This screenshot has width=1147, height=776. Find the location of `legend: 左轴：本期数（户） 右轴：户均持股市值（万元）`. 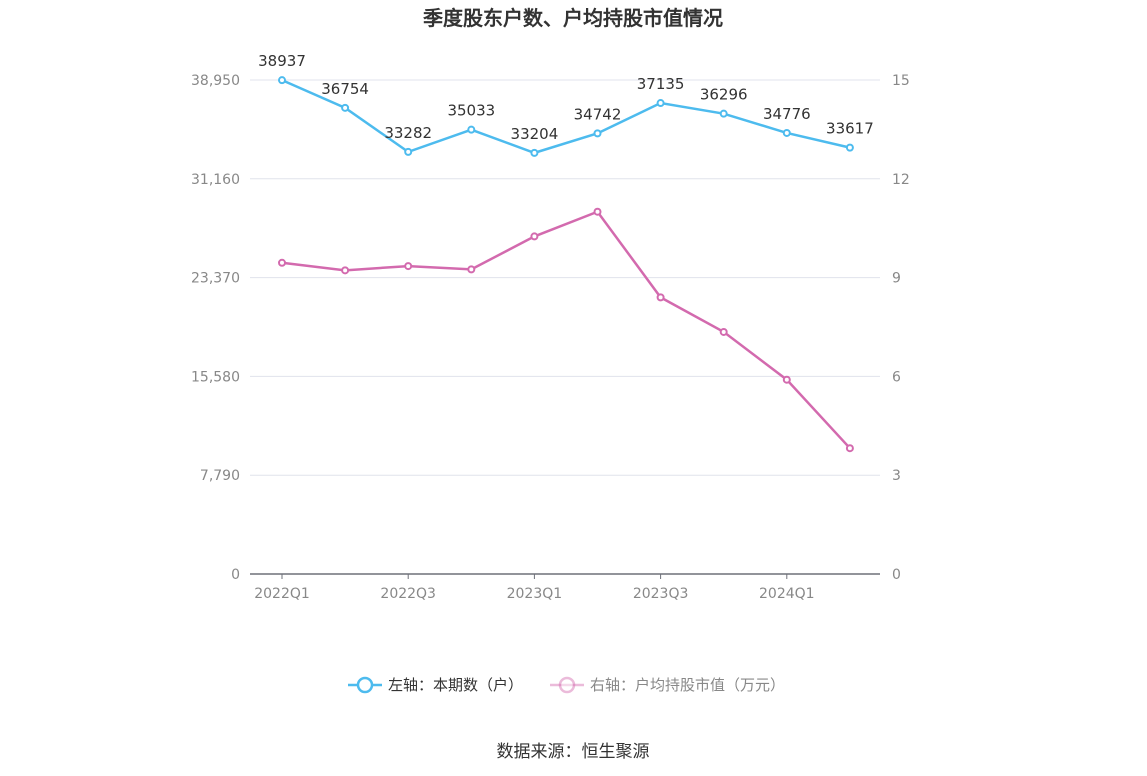

legend: 左轴：本期数（户） 右轴：户均持股市值（万元） is located at coordinates (566, 685).